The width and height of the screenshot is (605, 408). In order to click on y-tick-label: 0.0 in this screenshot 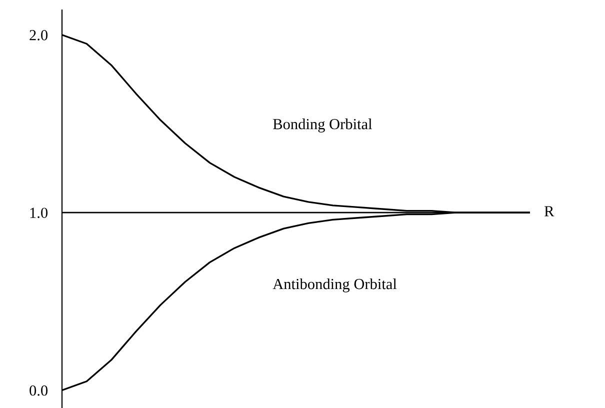, I will do `click(39, 390)`.